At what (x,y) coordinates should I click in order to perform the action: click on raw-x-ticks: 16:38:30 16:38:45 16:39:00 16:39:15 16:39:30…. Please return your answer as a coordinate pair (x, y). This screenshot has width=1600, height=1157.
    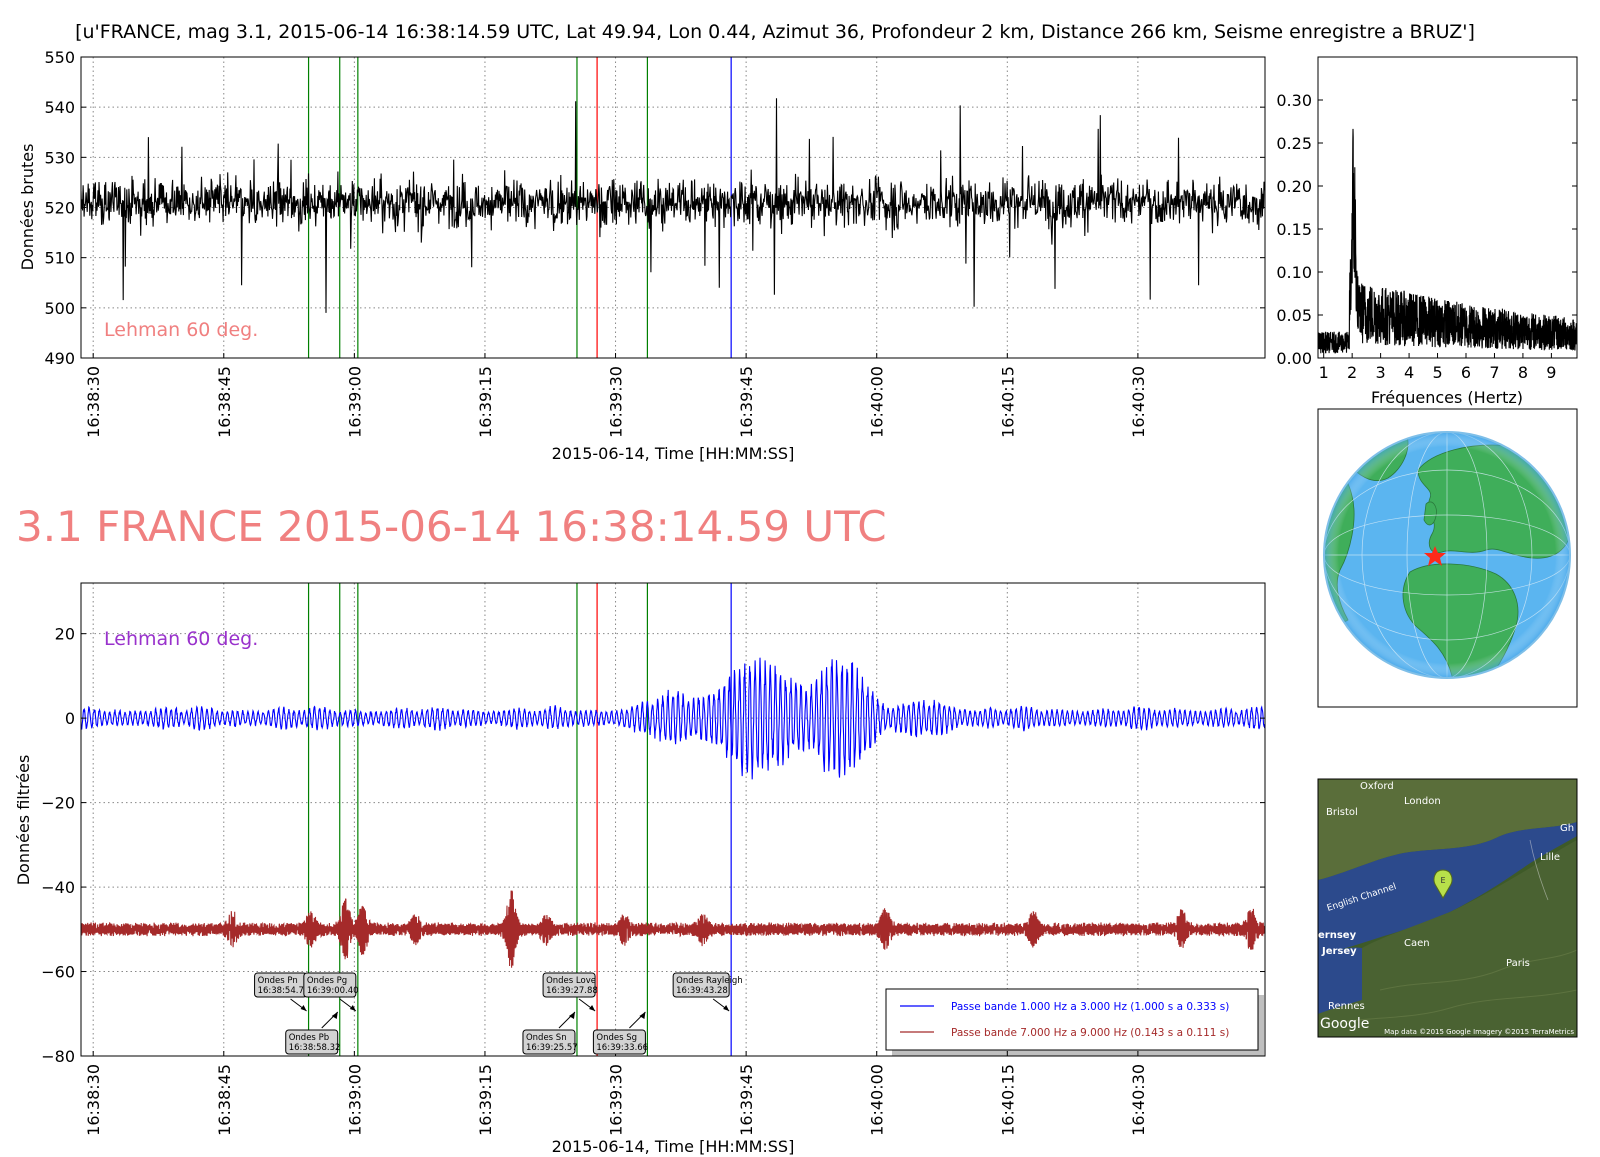
    Looking at the image, I should click on (616, 395).